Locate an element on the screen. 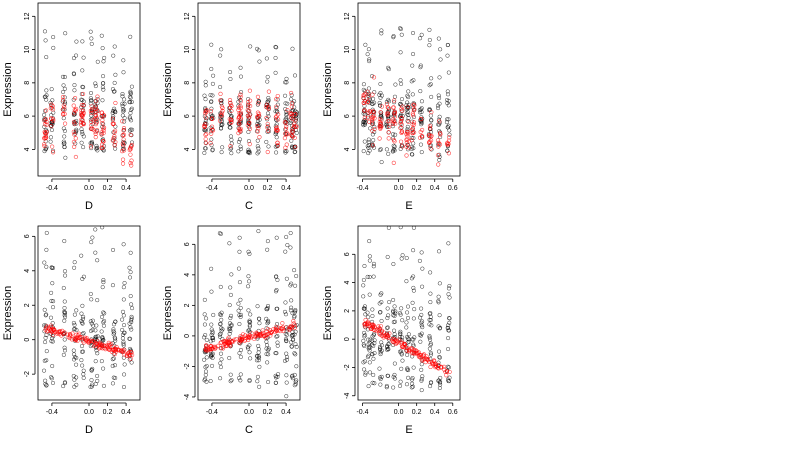 This screenshot has height=450, width=800. x-tick-label: 0.2 is located at coordinates (417, 188).